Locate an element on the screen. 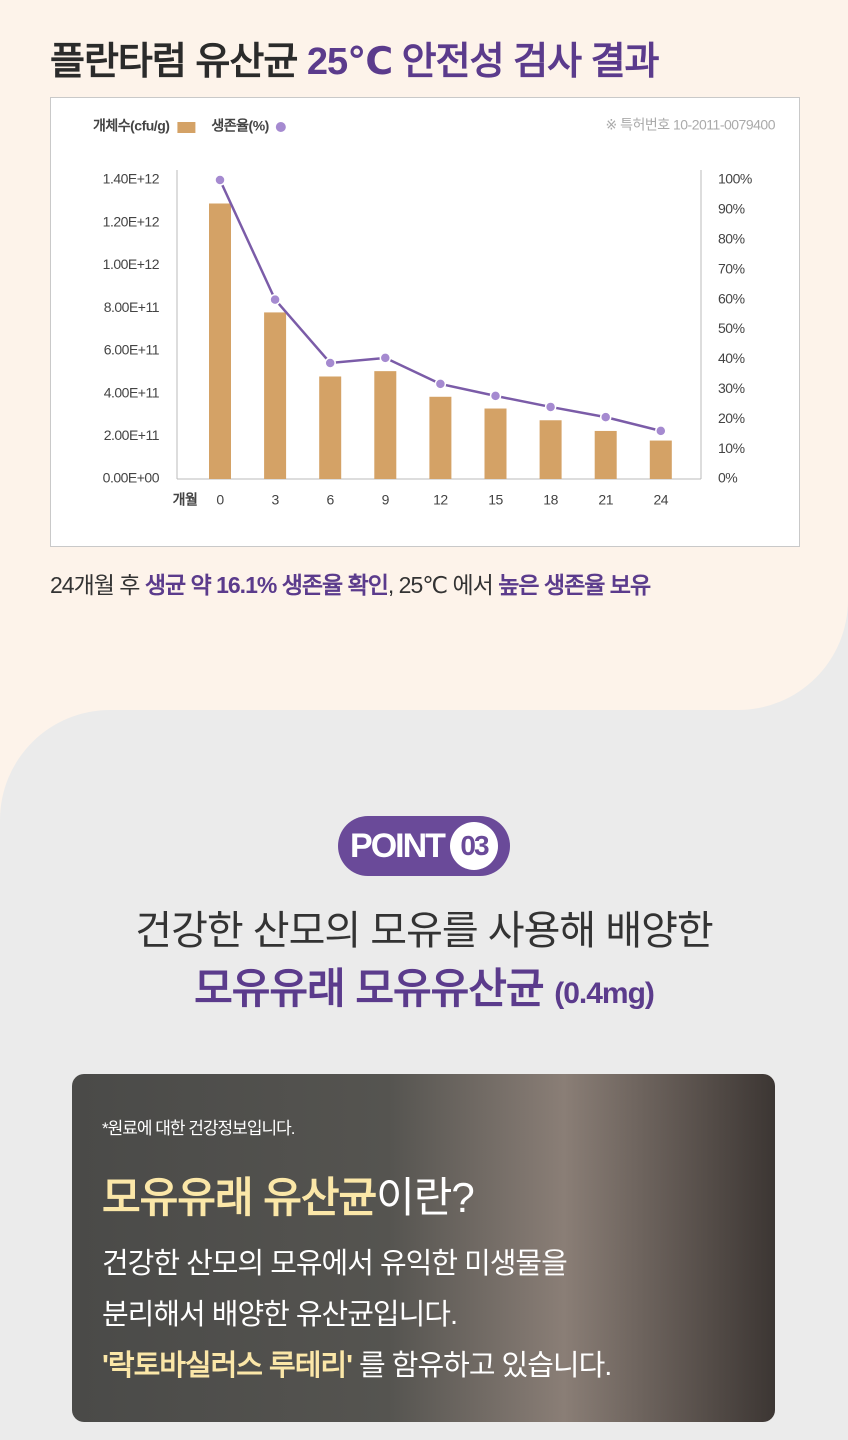  title-highlight: 25℃ 안전성 검사 결과 is located at coordinates (483, 62).